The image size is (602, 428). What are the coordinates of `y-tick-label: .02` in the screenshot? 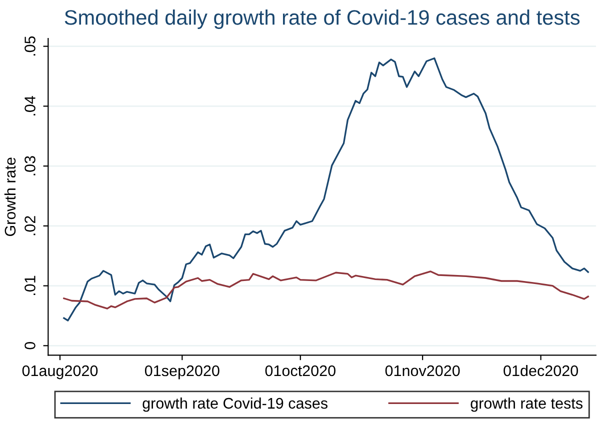 It's located at (30, 226).